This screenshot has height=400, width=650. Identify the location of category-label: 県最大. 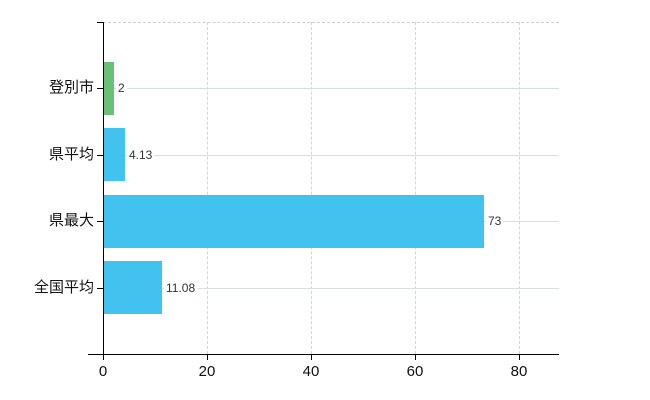
(71, 220).